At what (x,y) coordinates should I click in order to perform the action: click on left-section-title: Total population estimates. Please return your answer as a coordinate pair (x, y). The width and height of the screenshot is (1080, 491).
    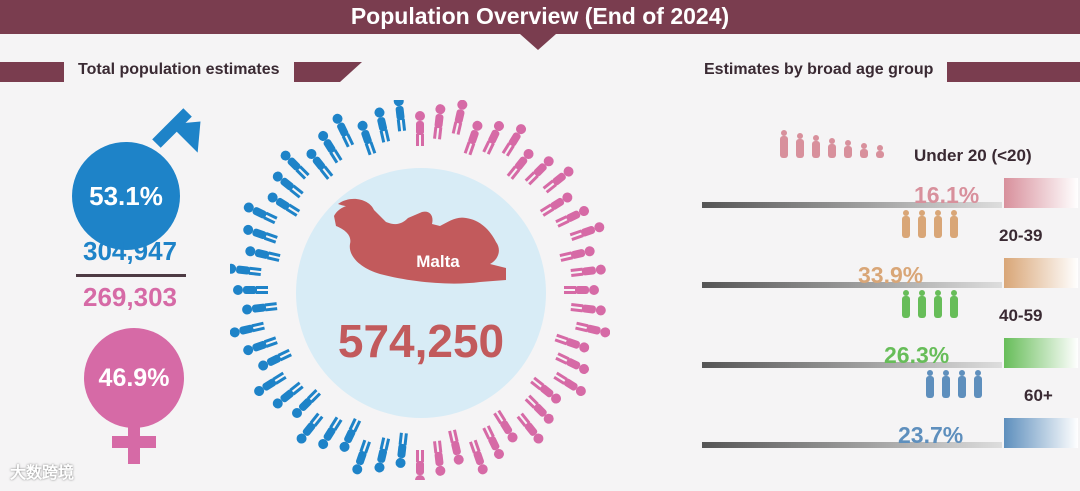
    Looking at the image, I should click on (179, 70).